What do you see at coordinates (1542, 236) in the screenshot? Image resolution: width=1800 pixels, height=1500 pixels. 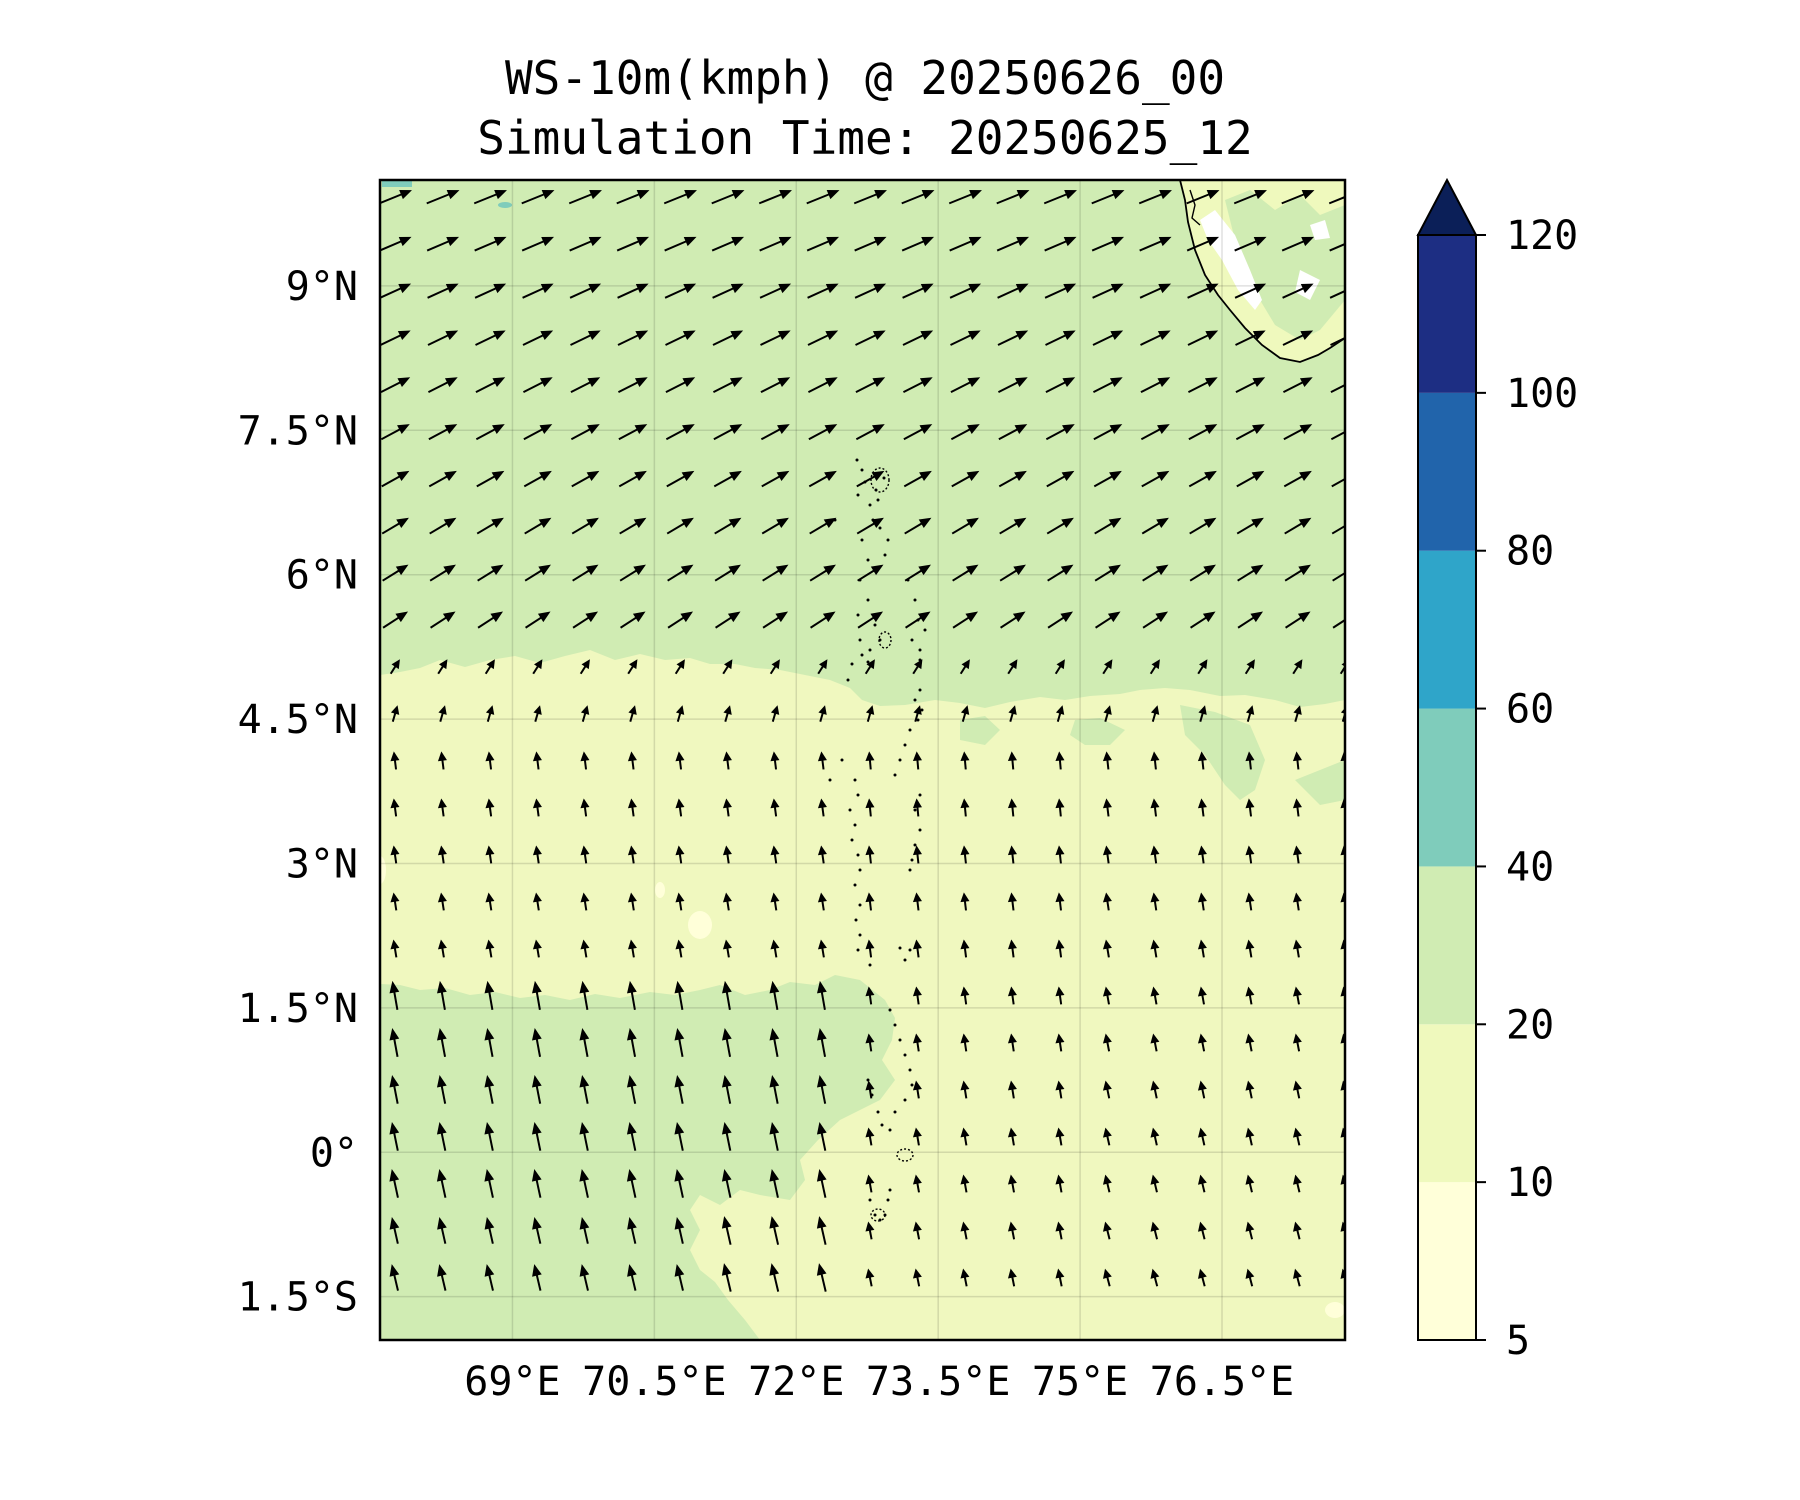 I see `colorbar-tick-label: 120` at bounding box center [1542, 236].